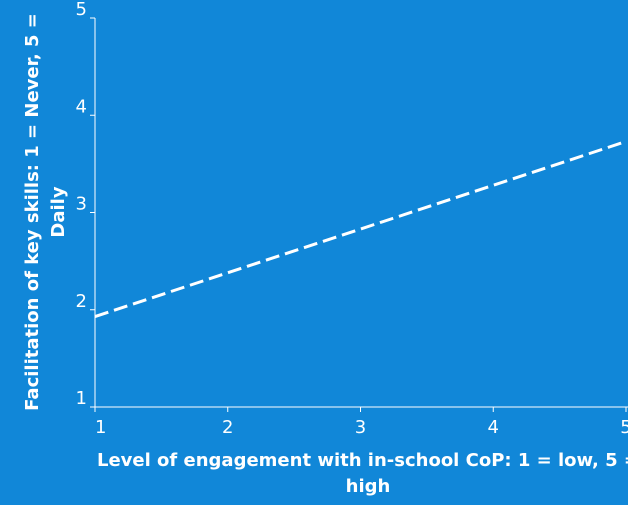 Image resolution: width=628 pixels, height=505 pixels. What do you see at coordinates (368, 486) in the screenshot?
I see `x-axis-title-line-2: high` at bounding box center [368, 486].